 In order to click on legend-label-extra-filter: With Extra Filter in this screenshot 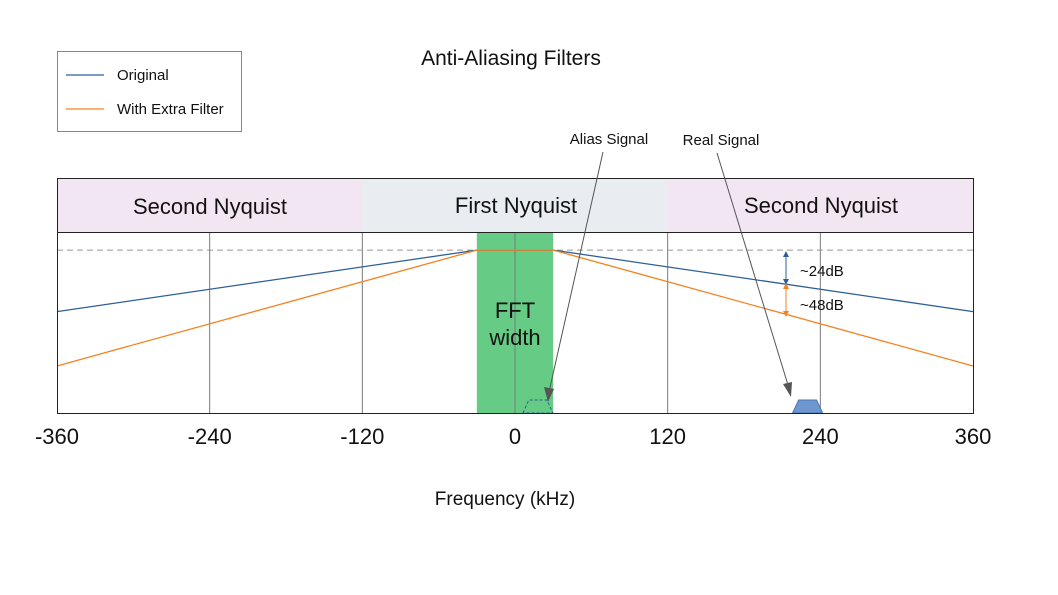, I will do `click(170, 109)`.